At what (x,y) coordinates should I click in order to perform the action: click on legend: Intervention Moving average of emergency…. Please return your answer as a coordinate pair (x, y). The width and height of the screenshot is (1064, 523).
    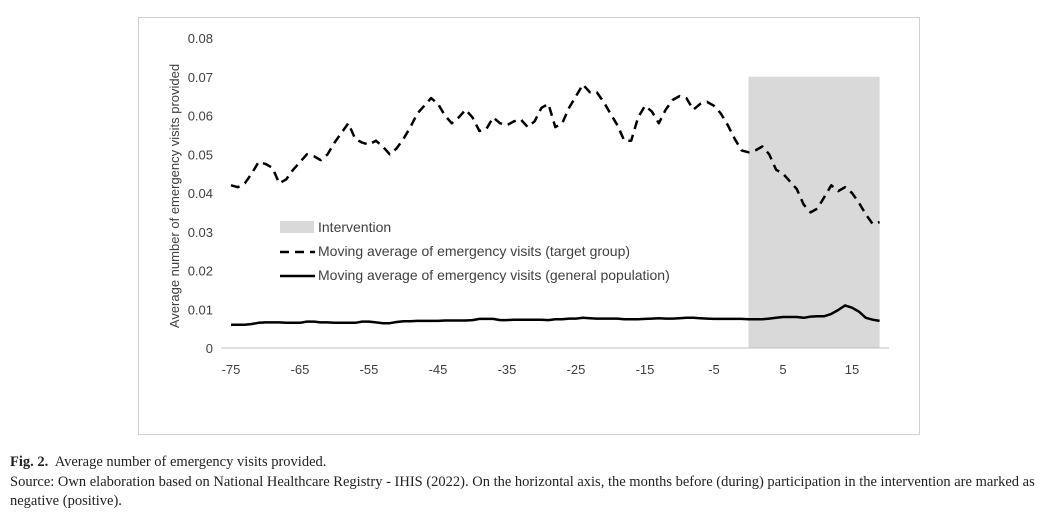
    Looking at the image, I should click on (475, 251).